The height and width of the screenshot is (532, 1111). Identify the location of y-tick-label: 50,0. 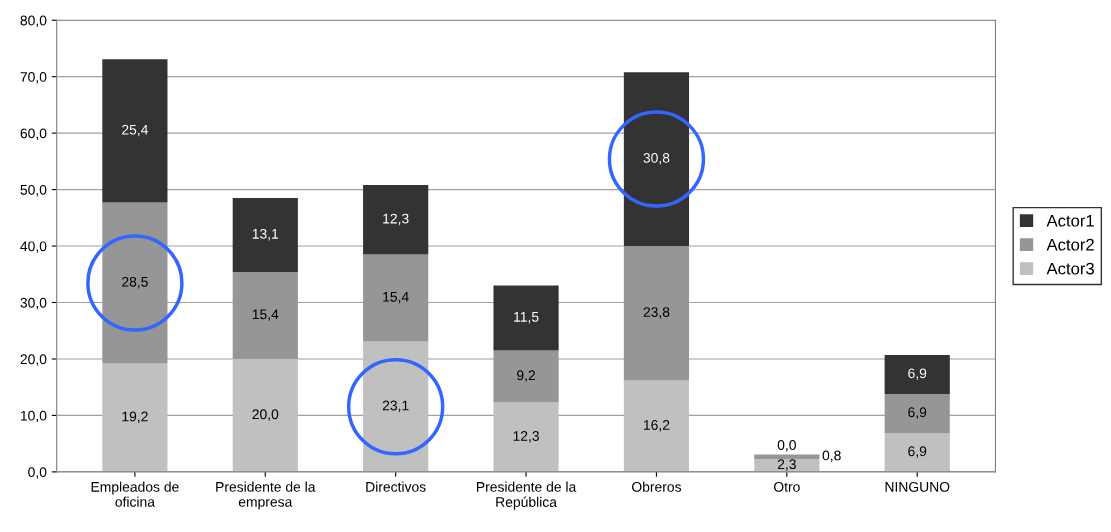
(33, 190).